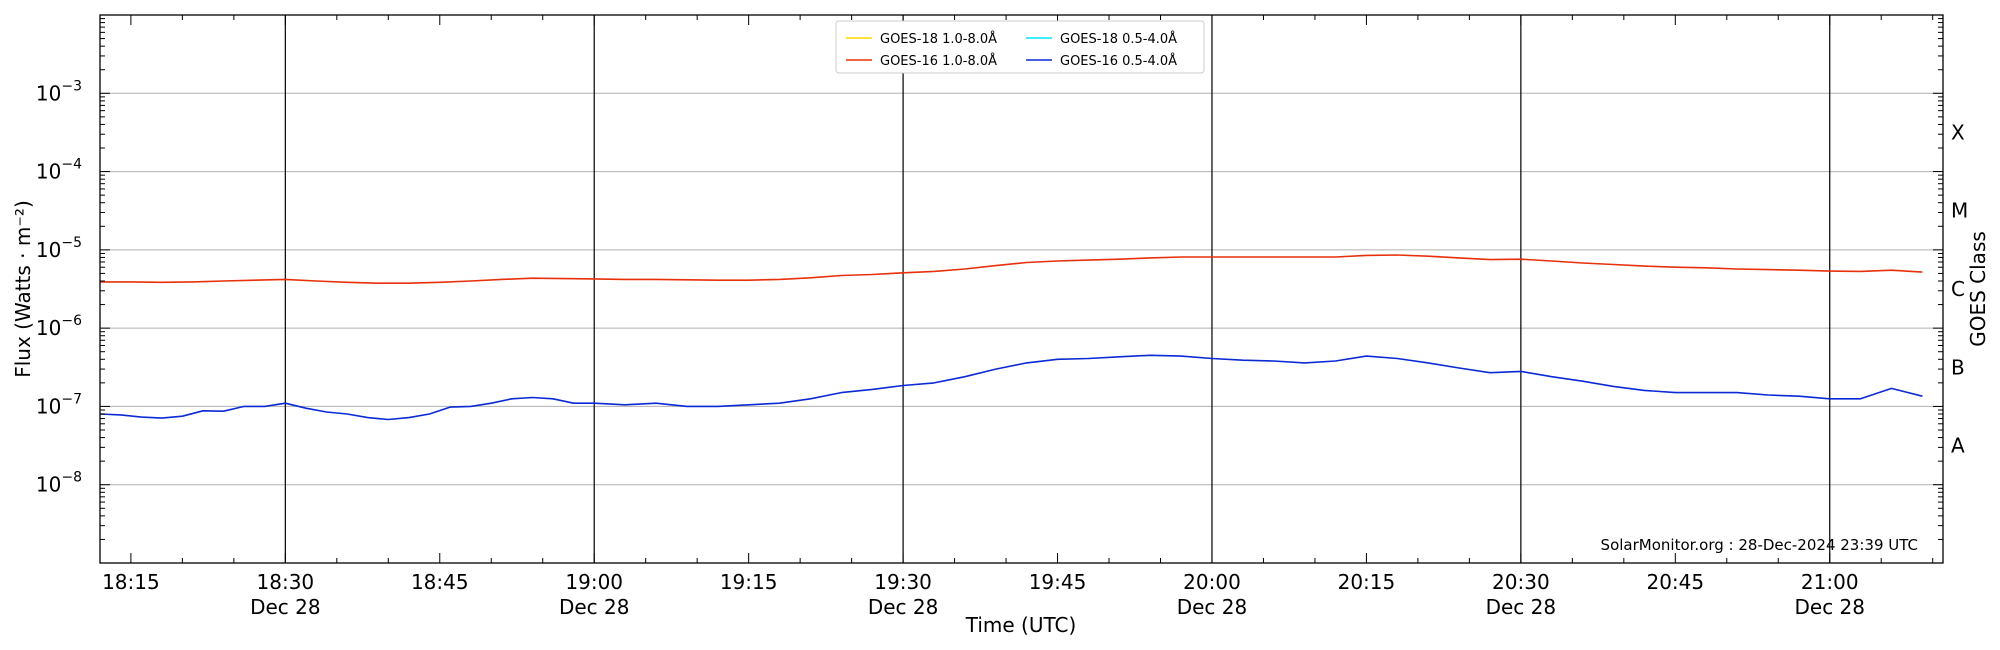 This screenshot has width=2000, height=650. What do you see at coordinates (1959, 211) in the screenshot?
I see `goes-class-label: M` at bounding box center [1959, 211].